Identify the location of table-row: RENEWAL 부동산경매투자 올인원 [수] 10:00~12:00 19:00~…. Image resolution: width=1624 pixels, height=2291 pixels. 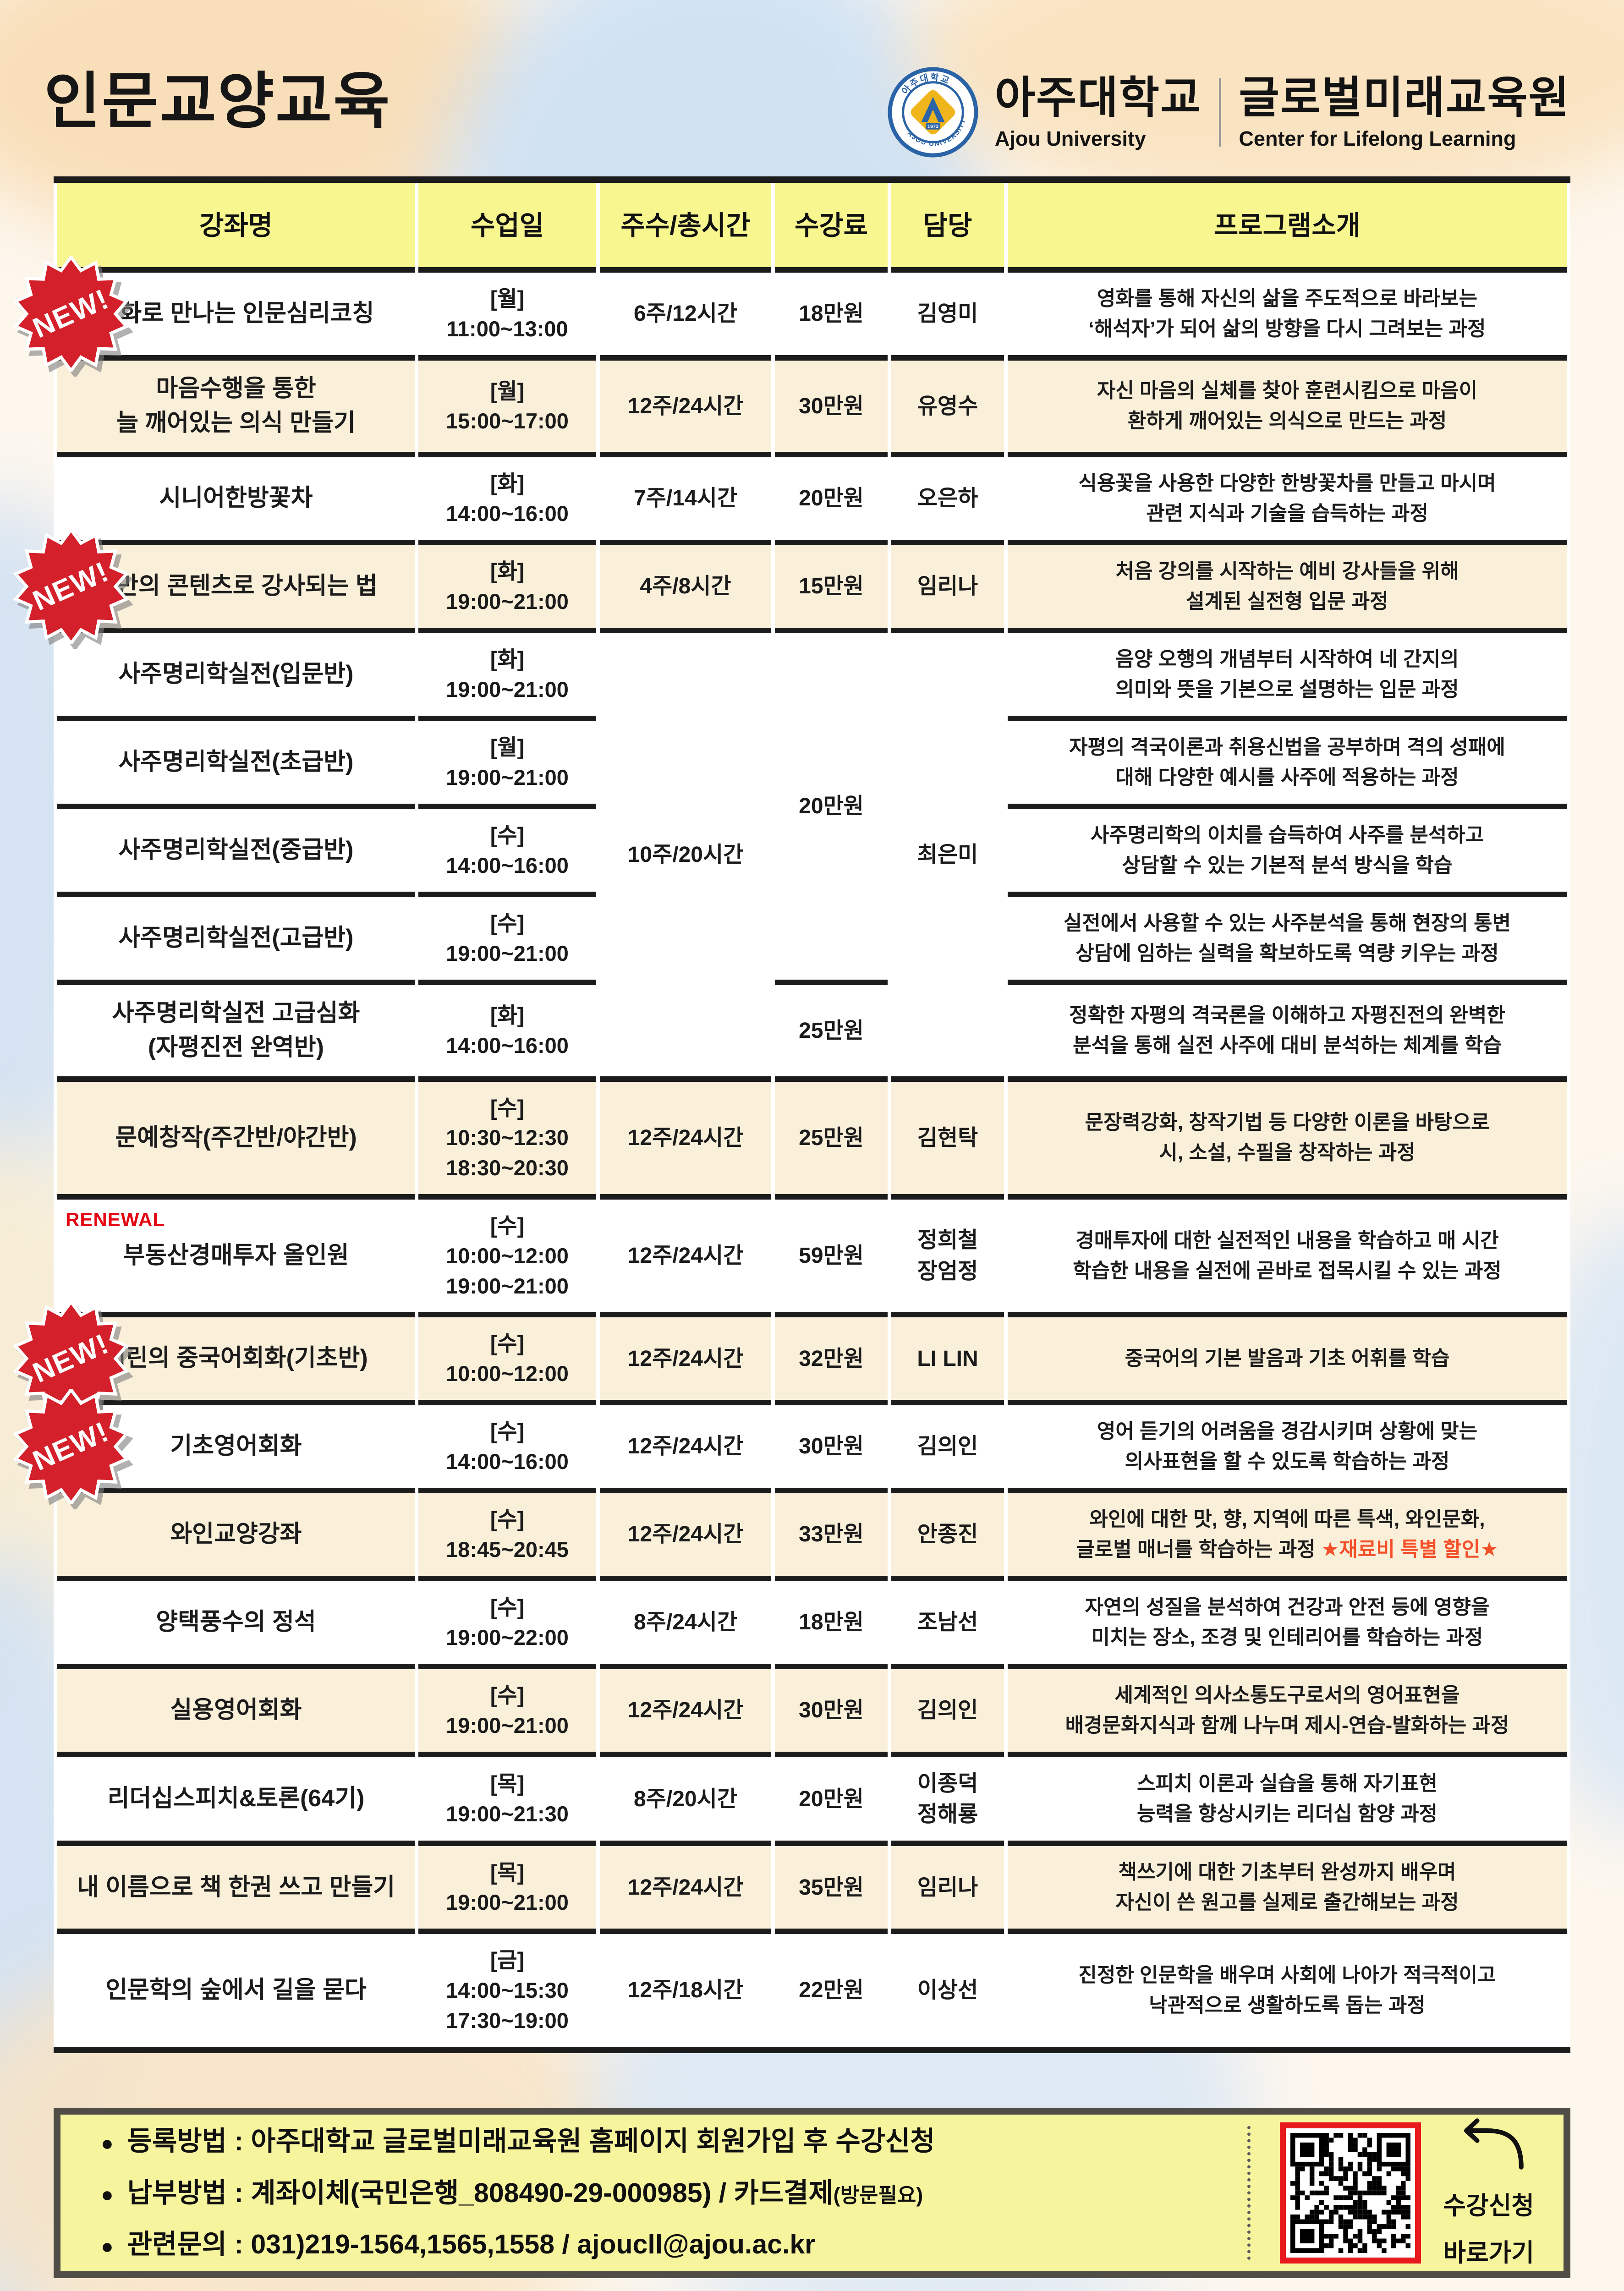
(812, 1258).